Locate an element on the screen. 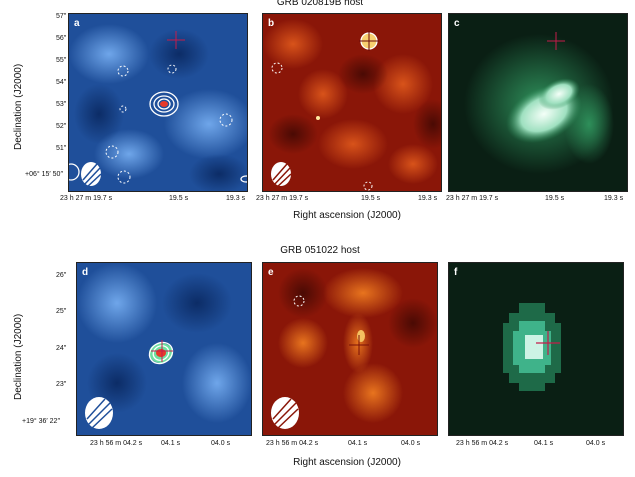 Image resolution: width=635 pixels, height=477 pixels. row2-e-xtick-2: 04.0 s is located at coordinates (411, 443).